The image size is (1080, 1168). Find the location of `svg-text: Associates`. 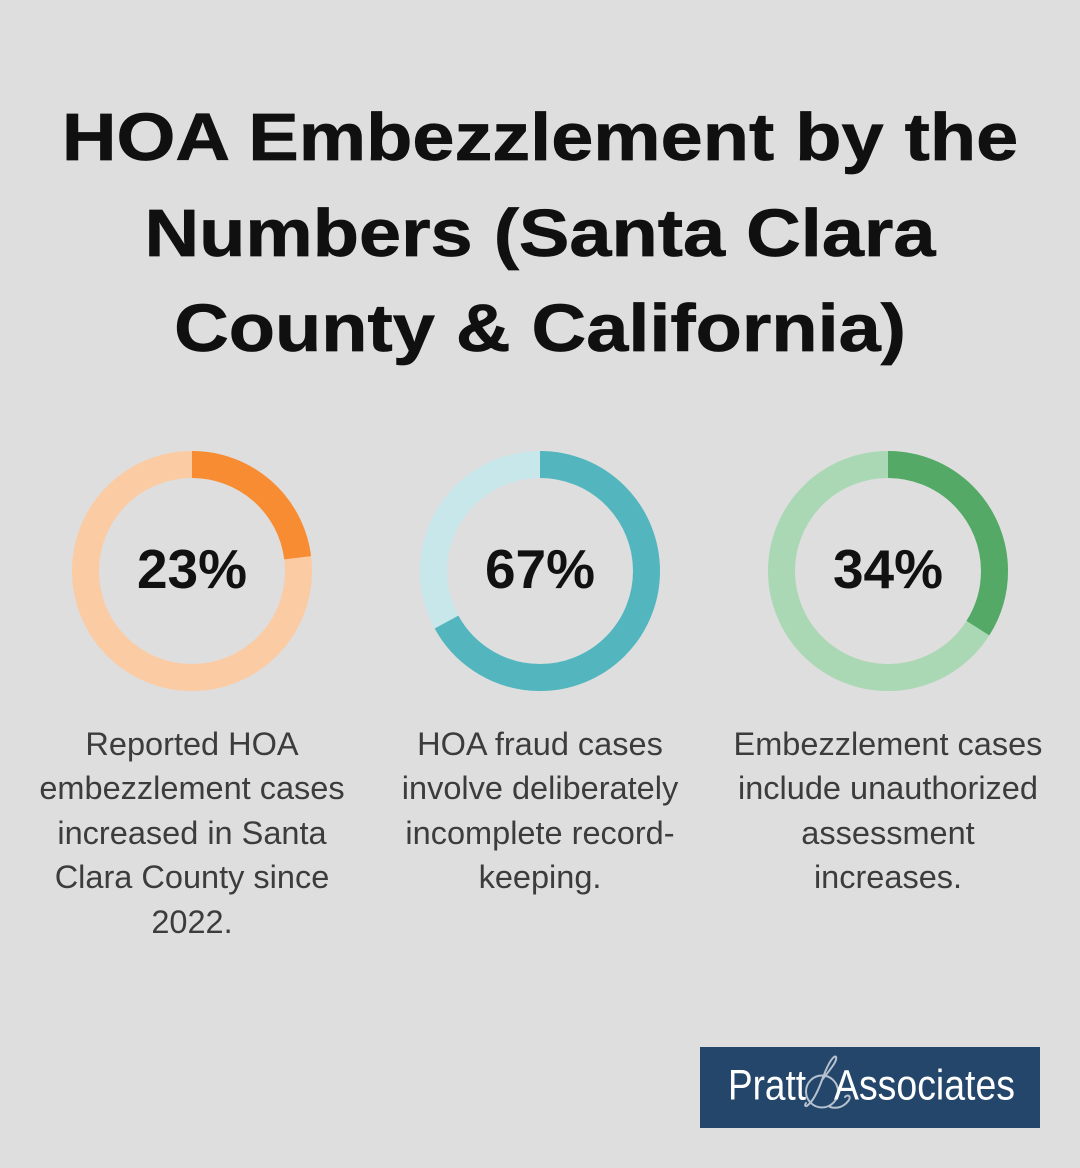

svg-text: Associates is located at coordinates (924, 1086).